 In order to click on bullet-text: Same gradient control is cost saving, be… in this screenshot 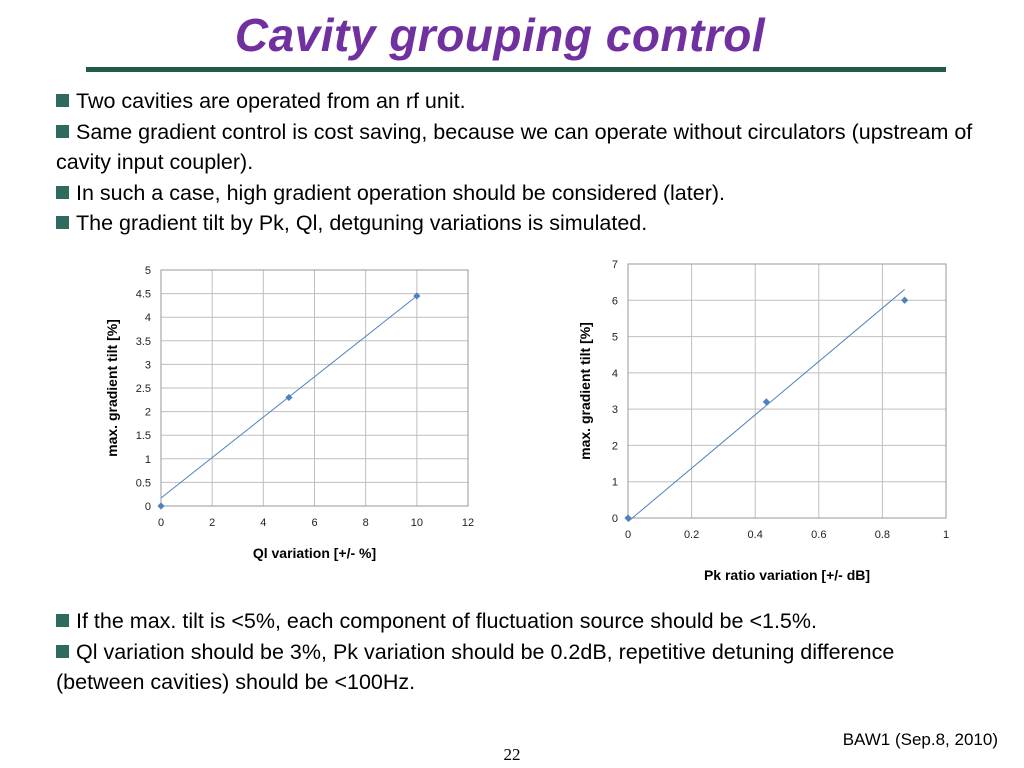, I will do `click(514, 147)`.